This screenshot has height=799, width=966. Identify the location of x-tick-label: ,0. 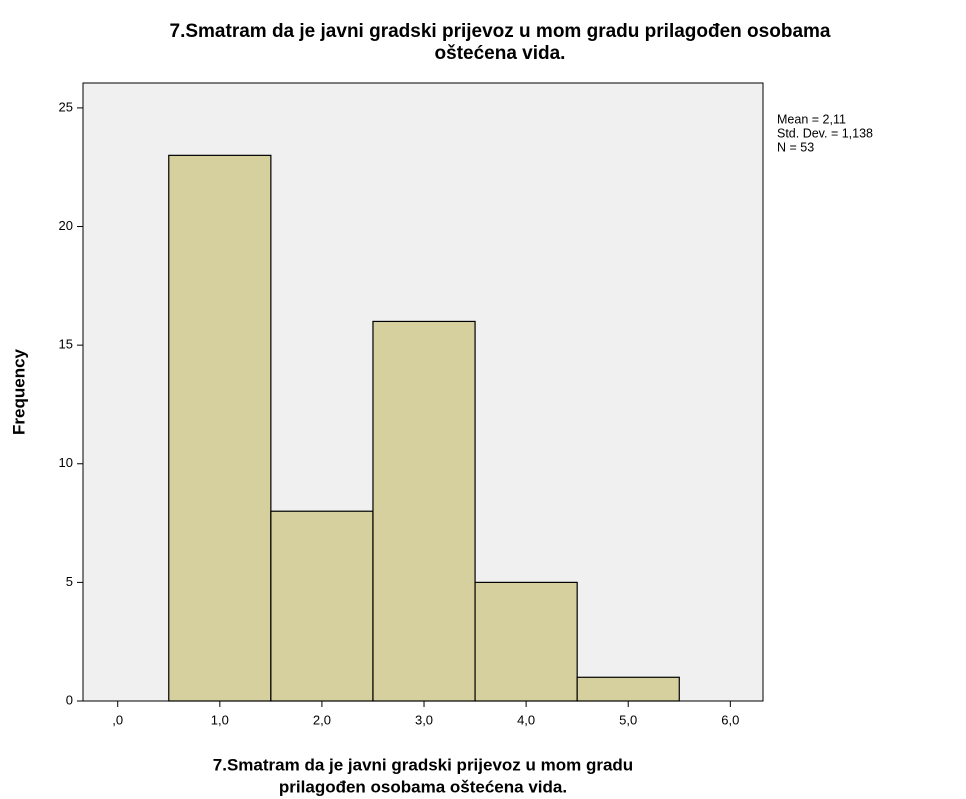
(117, 719).